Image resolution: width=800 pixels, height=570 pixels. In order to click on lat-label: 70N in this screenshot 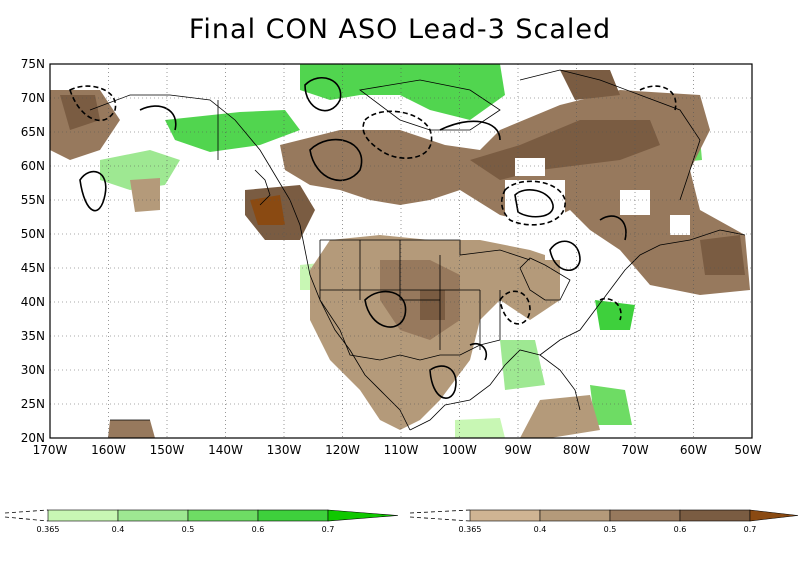, I will do `click(33, 98)`.